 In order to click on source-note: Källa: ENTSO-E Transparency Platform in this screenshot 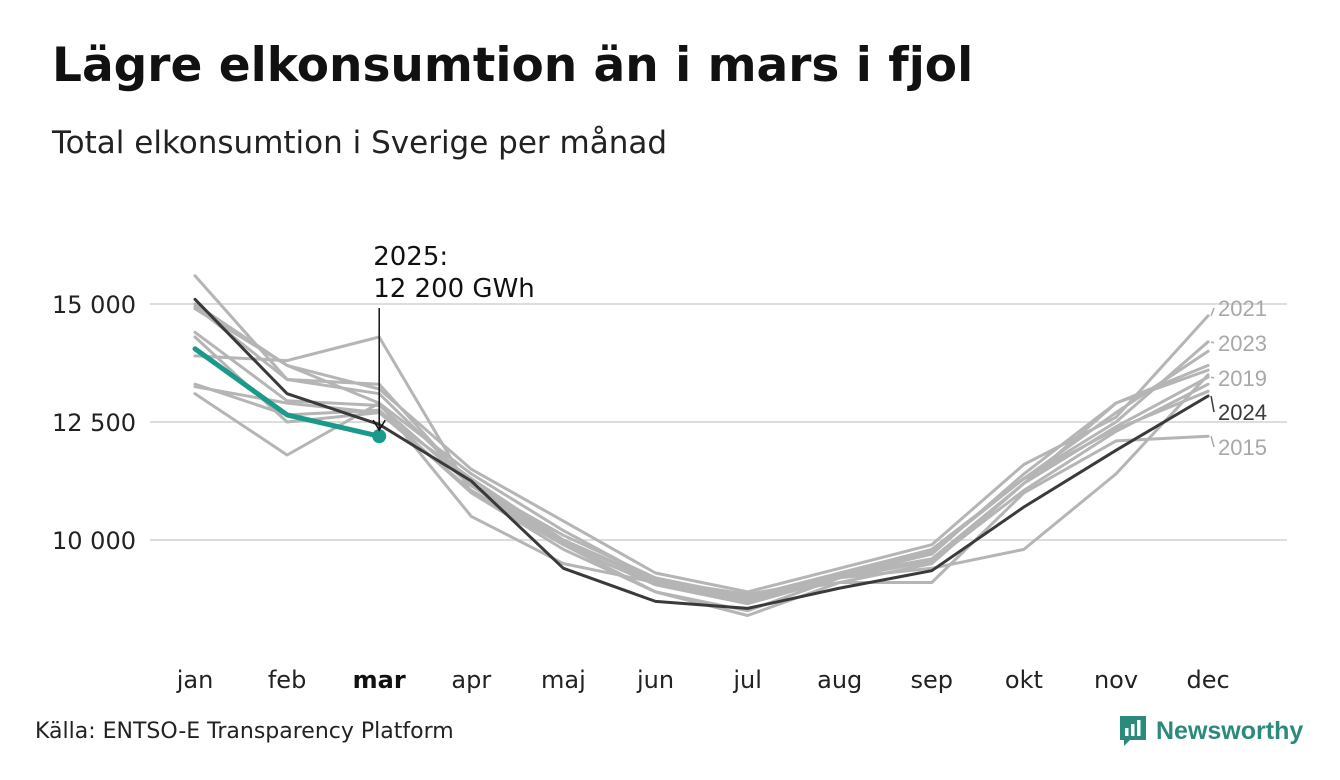, I will do `click(244, 731)`.